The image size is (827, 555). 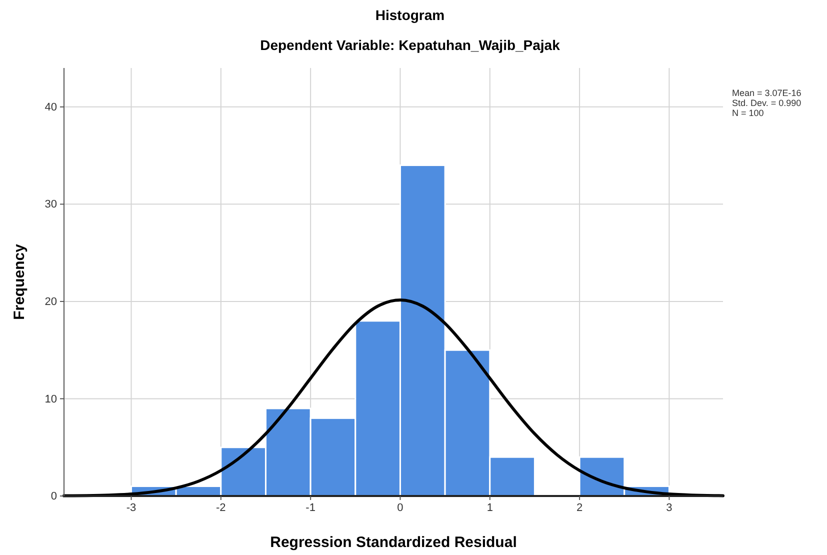 I want to click on x-tick-label: 1, so click(x=489, y=508).